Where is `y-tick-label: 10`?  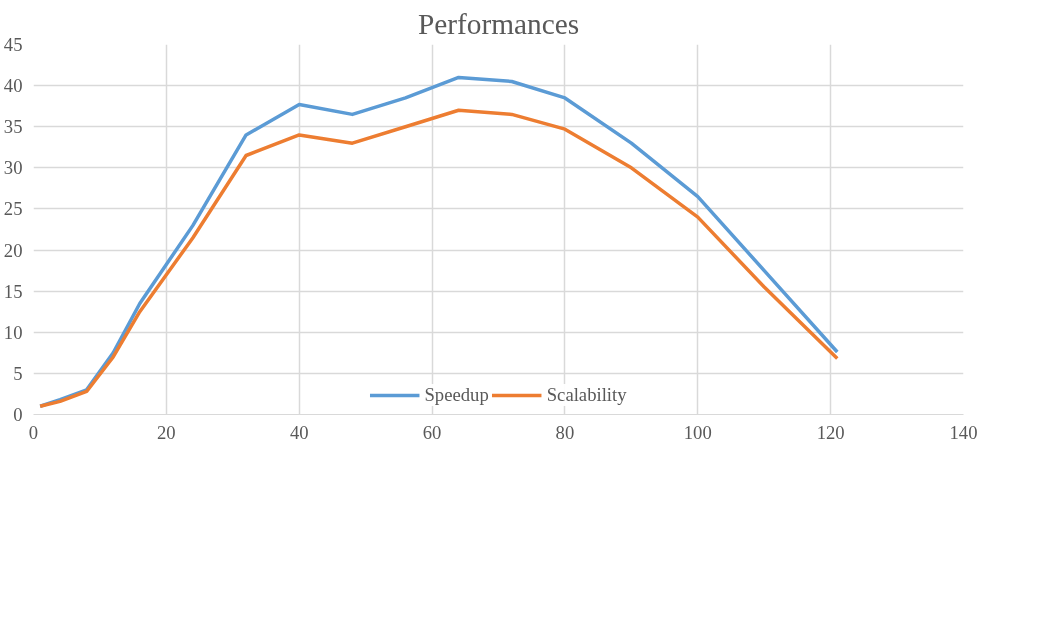 y-tick-label: 10 is located at coordinates (13, 332).